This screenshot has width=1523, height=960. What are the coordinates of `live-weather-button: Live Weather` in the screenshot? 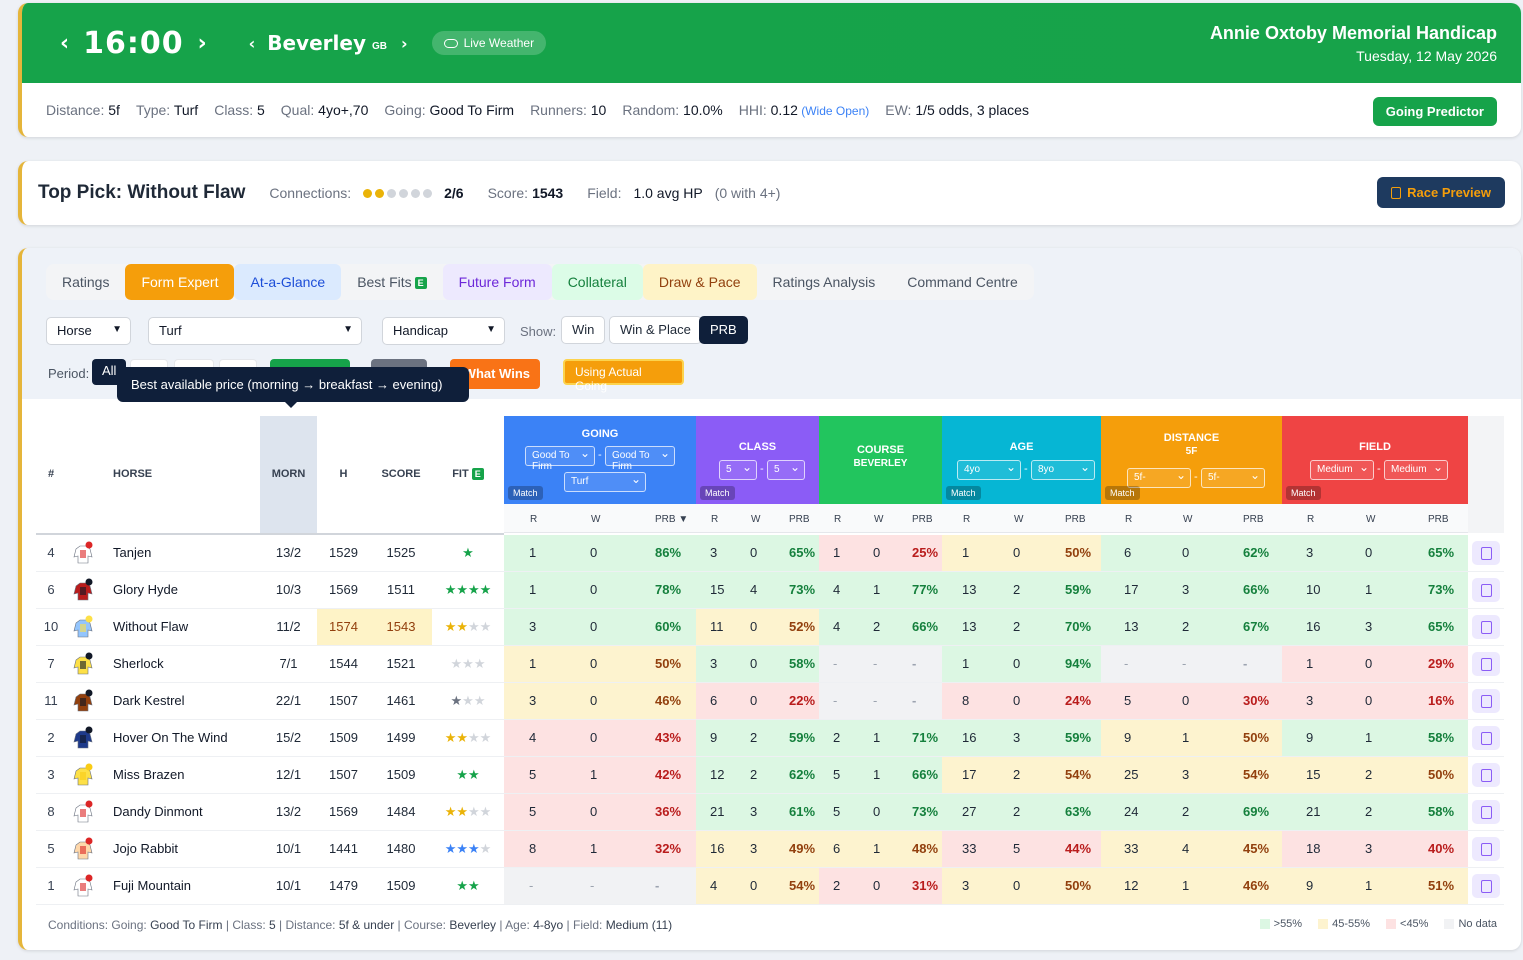 It's located at (489, 43).